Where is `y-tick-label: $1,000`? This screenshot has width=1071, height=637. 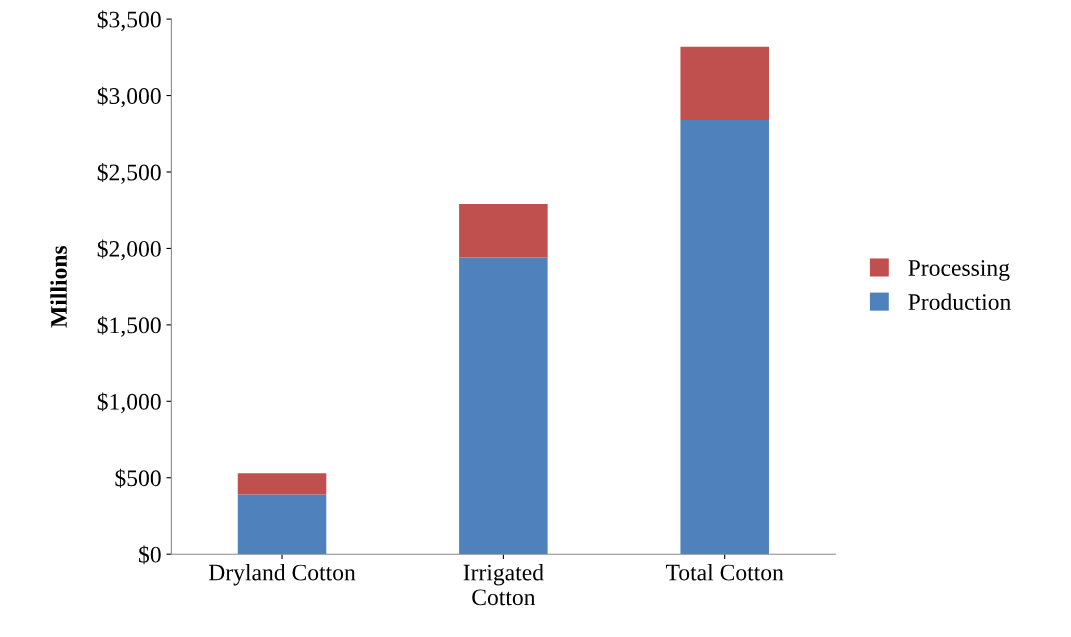 y-tick-label: $1,000 is located at coordinates (129, 403).